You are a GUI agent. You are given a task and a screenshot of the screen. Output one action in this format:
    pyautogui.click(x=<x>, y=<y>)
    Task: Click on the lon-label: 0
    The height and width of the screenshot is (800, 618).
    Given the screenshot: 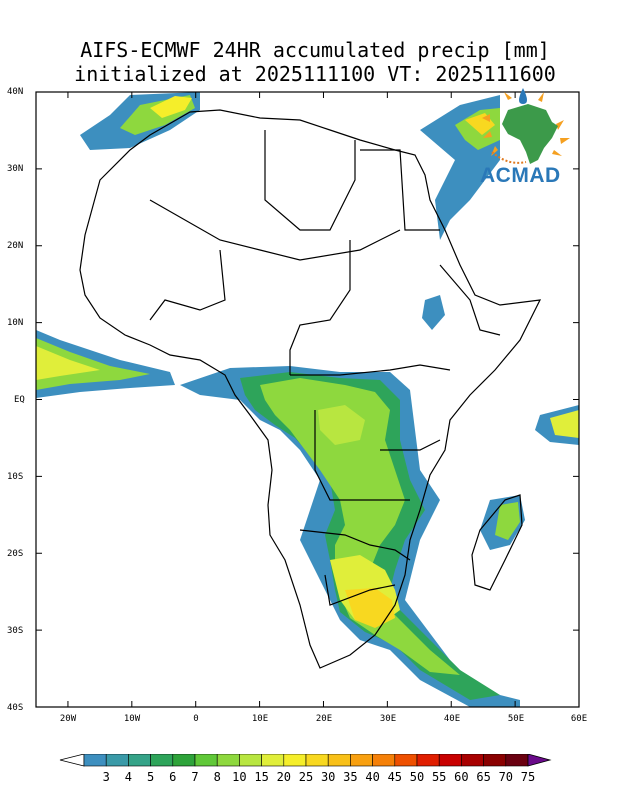 What is the action you would take?
    pyautogui.click(x=196, y=719)
    